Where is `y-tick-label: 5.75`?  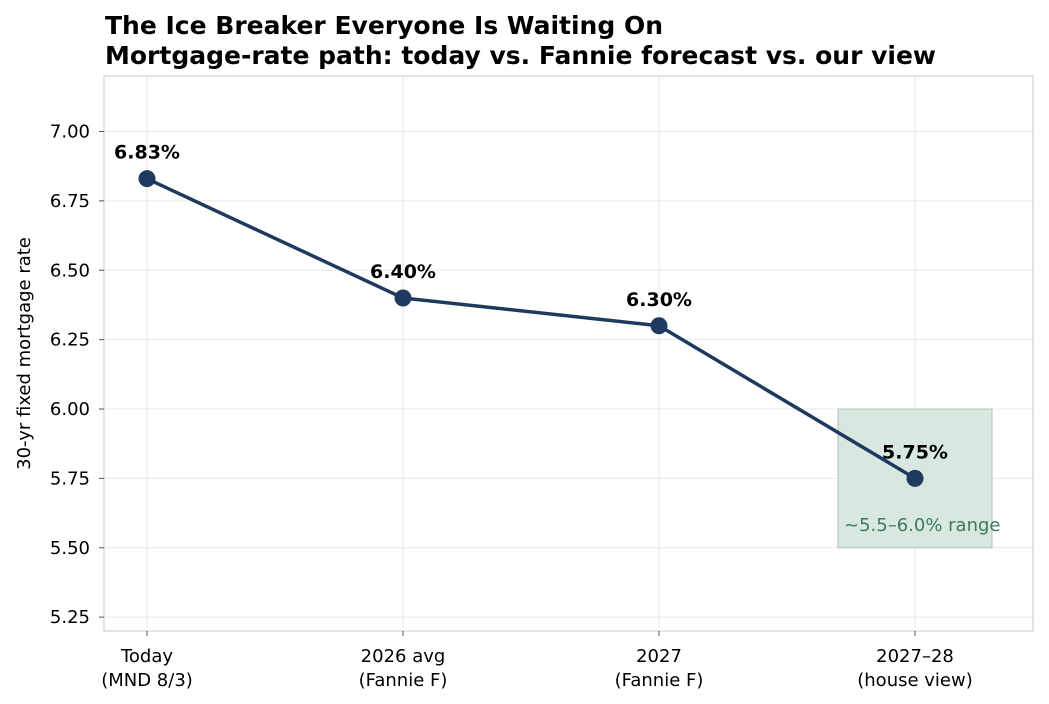 y-tick-label: 5.75 is located at coordinates (70, 478).